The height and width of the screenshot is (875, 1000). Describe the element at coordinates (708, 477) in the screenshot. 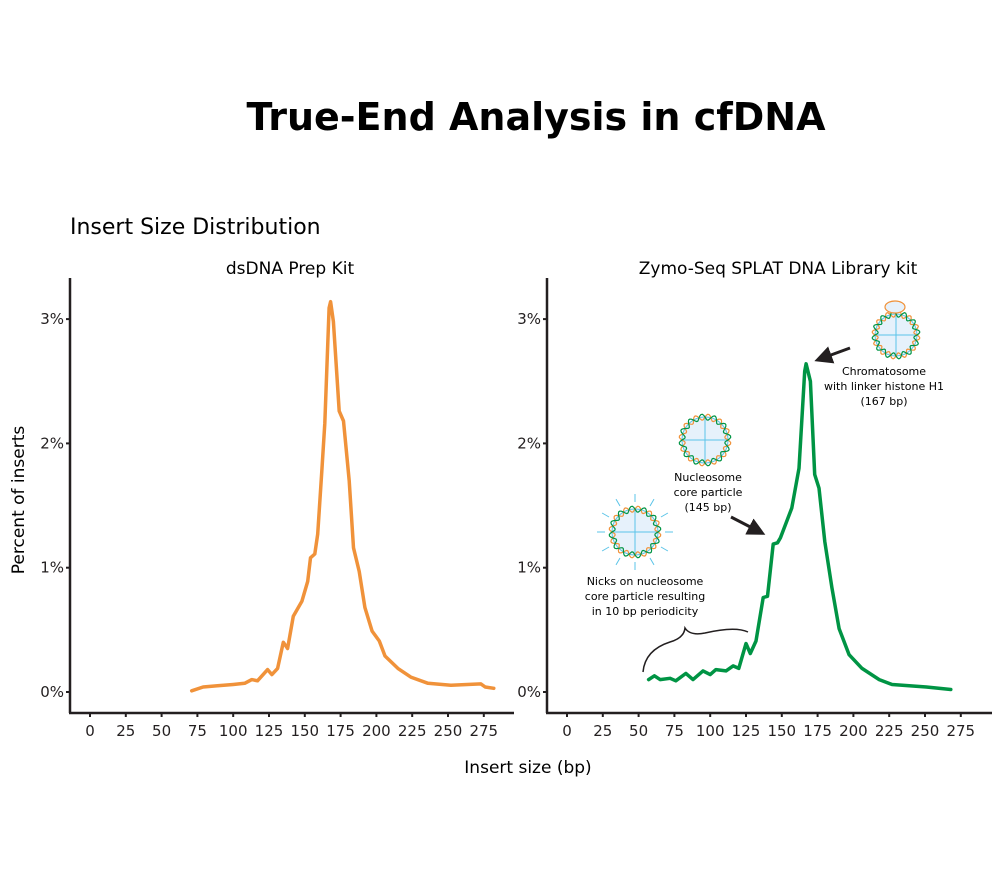

I see `annotation-text: Nucleosome` at that location.